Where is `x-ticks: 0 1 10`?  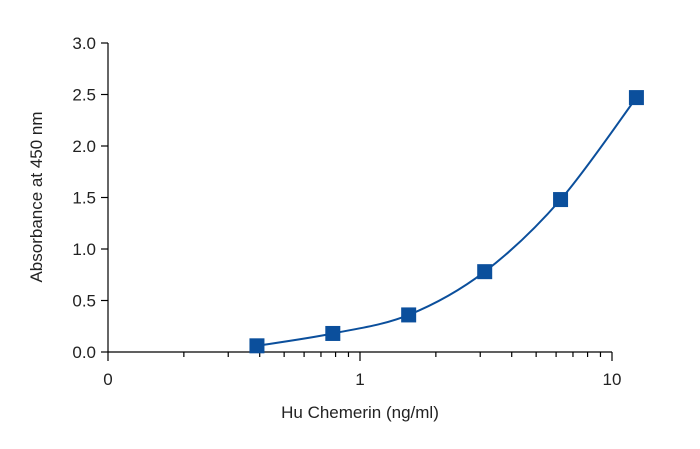
x-ticks: 0 1 10 is located at coordinates (362, 370).